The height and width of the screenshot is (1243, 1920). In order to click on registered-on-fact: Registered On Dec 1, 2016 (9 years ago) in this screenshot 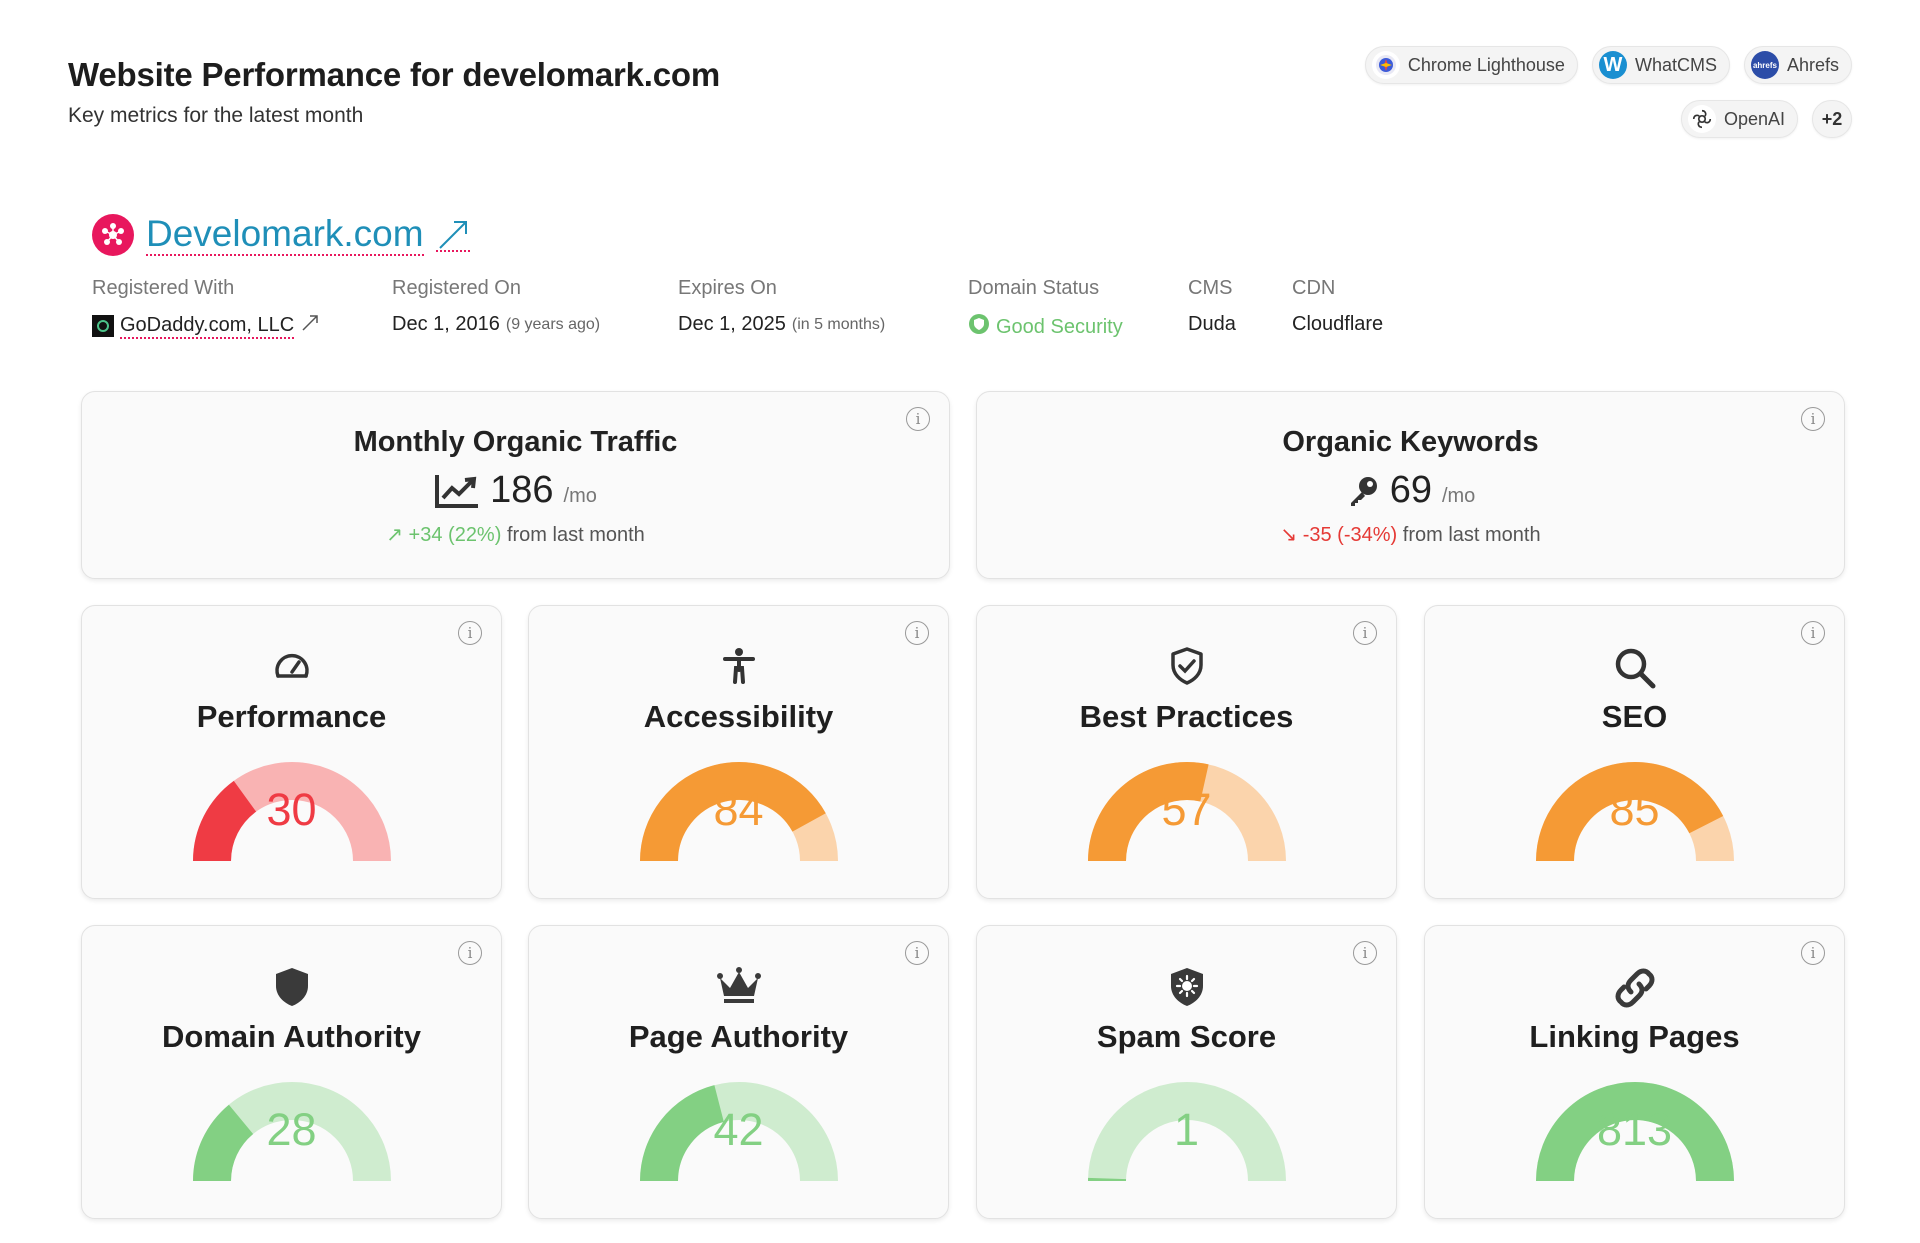, I will do `click(535, 309)`.